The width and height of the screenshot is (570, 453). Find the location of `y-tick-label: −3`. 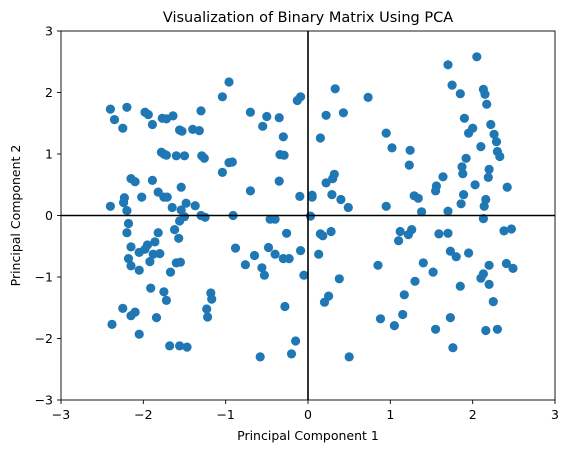

y-tick-label: −3 is located at coordinates (44, 400).